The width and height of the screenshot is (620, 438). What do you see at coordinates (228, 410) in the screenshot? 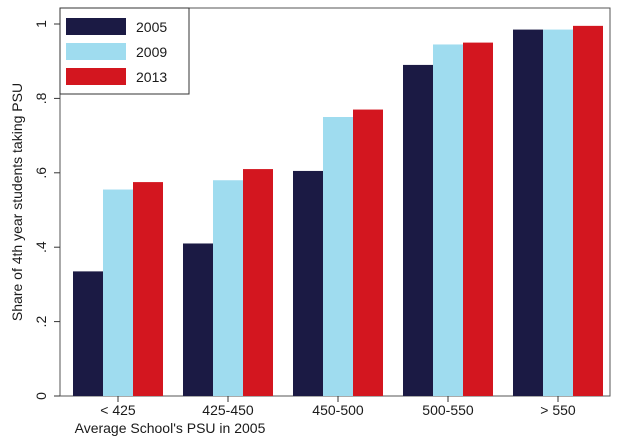
I see `x-tick-label: 425-450` at bounding box center [228, 410].